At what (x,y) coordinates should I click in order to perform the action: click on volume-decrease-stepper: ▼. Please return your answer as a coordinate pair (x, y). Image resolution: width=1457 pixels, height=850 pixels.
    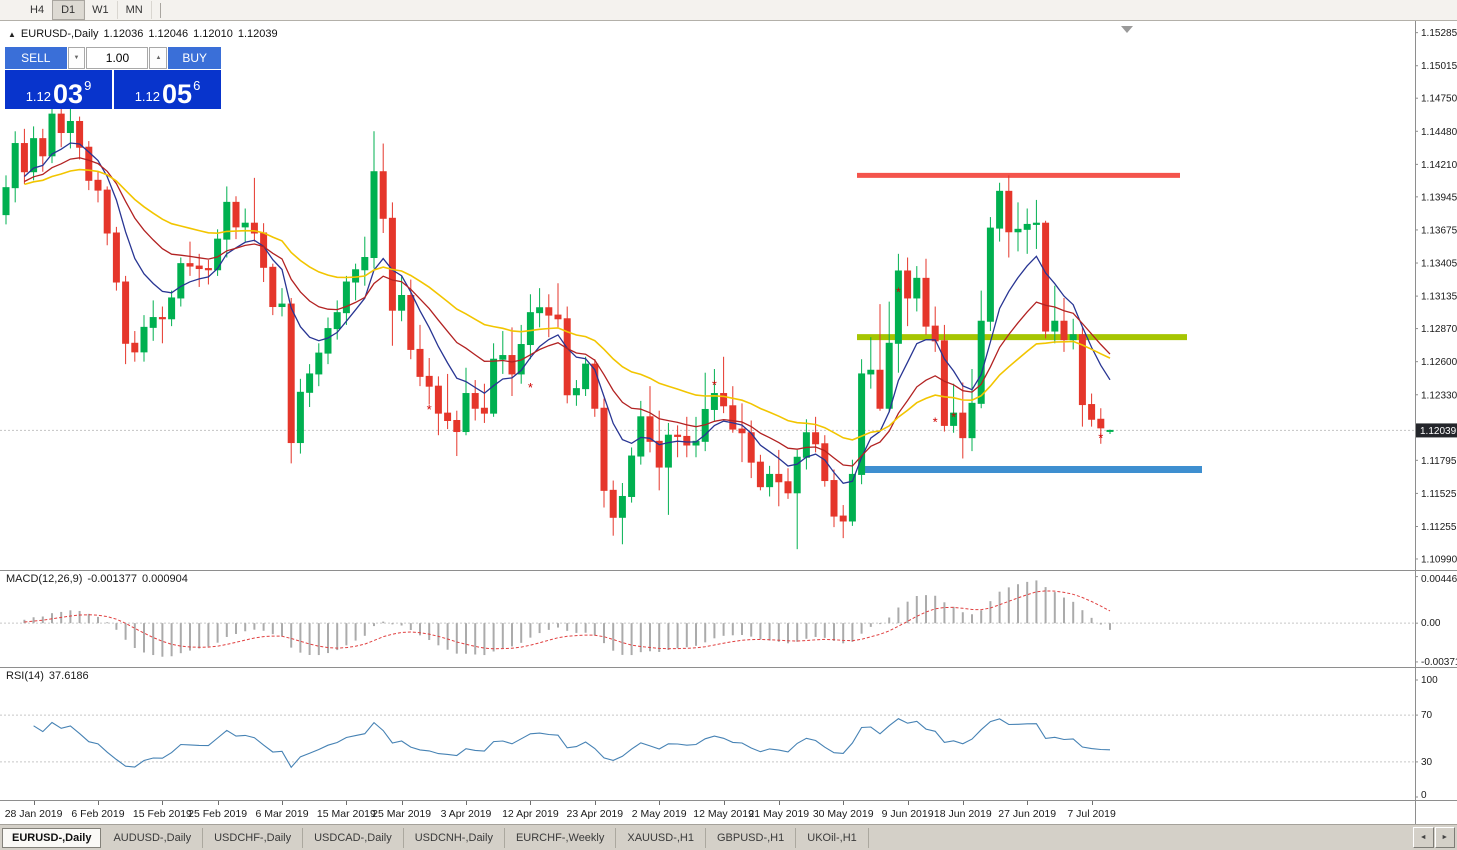
    Looking at the image, I should click on (76, 58).